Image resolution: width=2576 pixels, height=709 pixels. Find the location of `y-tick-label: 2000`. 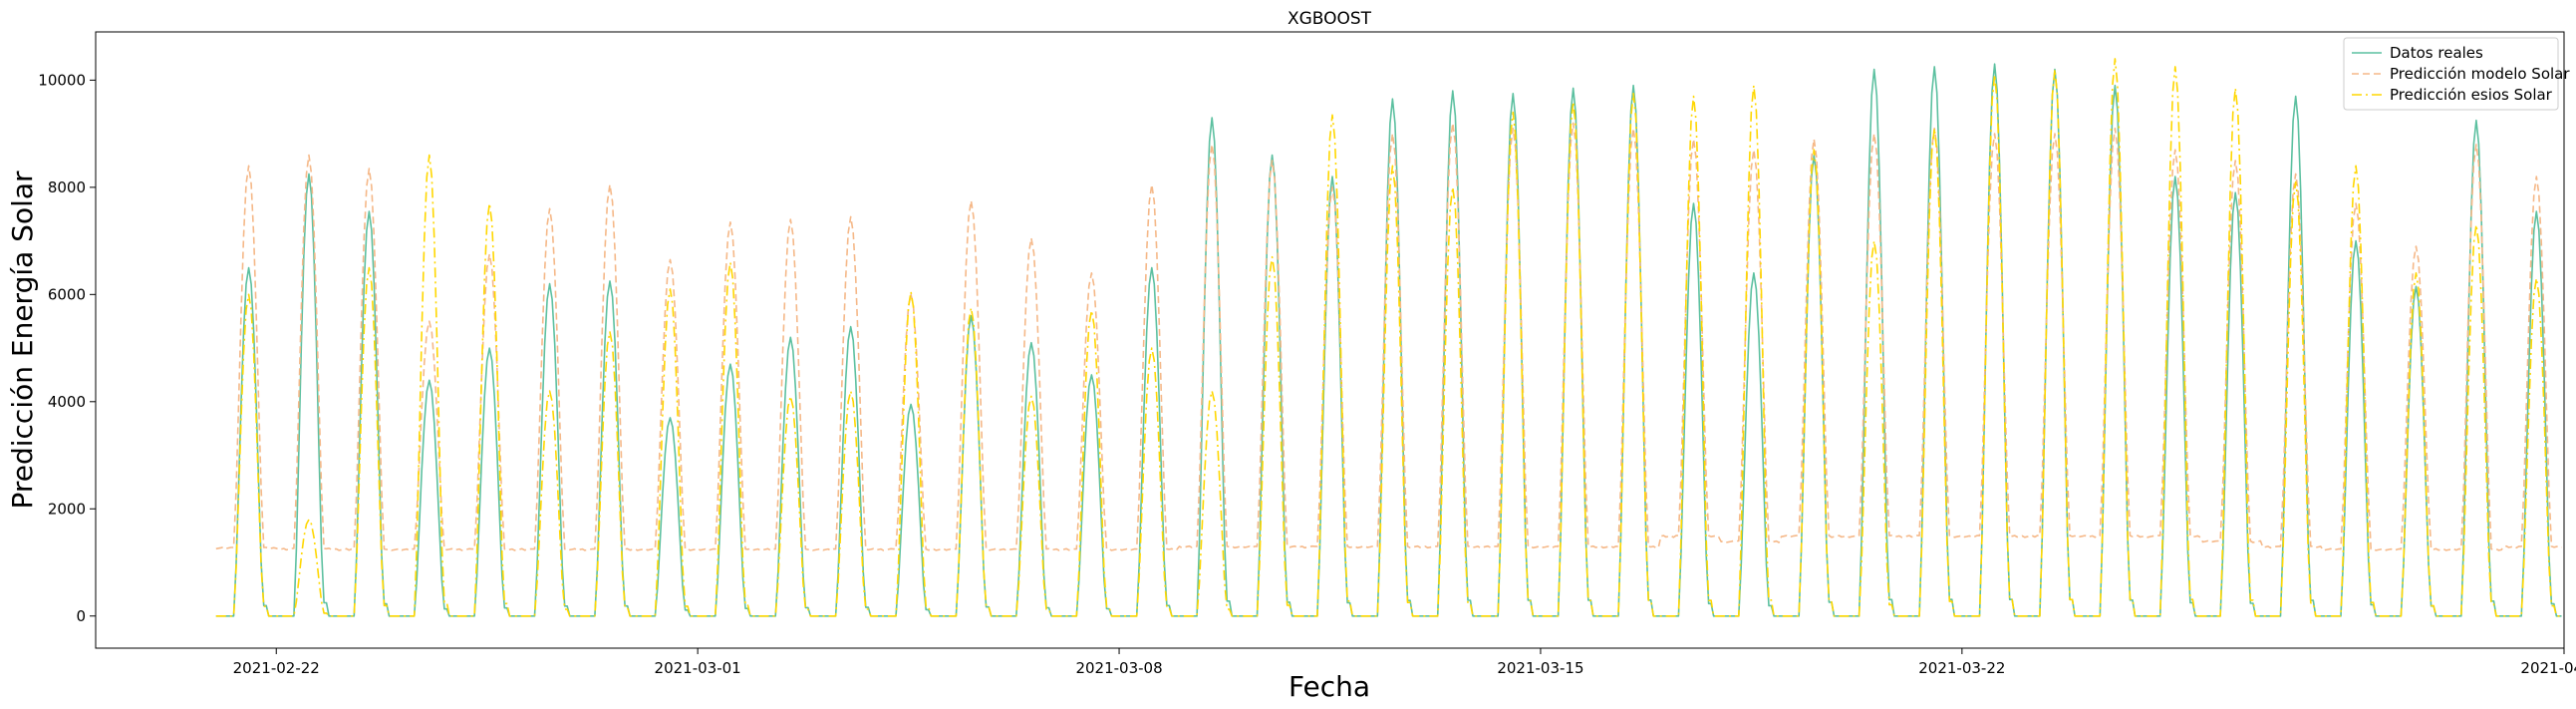

y-tick-label: 2000 is located at coordinates (67, 509).